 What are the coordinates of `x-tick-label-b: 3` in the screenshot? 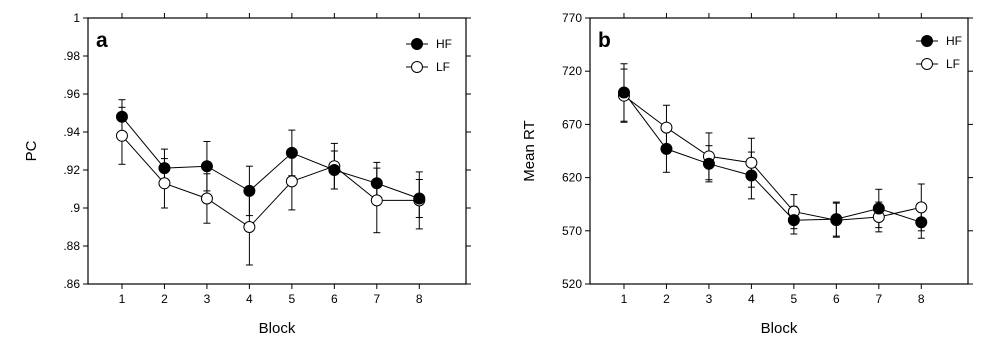 It's located at (709, 299).